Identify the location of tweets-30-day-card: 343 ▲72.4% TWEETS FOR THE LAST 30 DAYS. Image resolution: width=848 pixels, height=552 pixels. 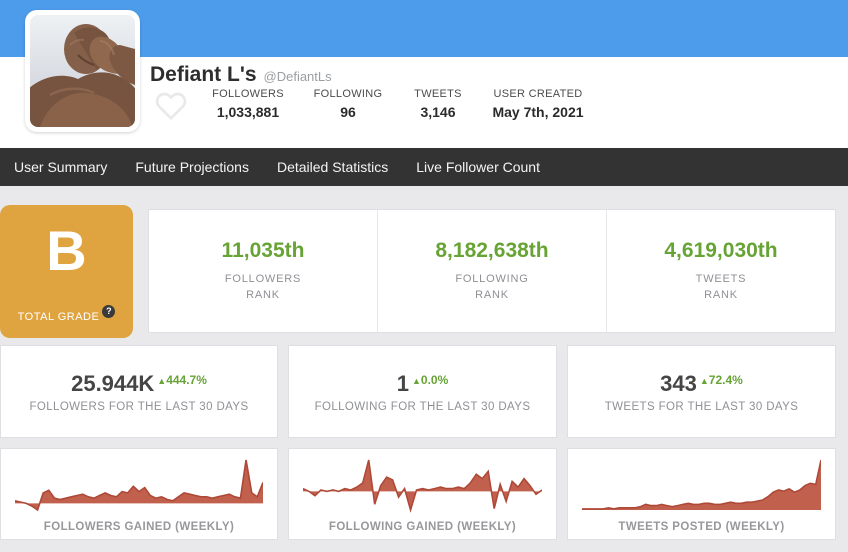
(701, 391).